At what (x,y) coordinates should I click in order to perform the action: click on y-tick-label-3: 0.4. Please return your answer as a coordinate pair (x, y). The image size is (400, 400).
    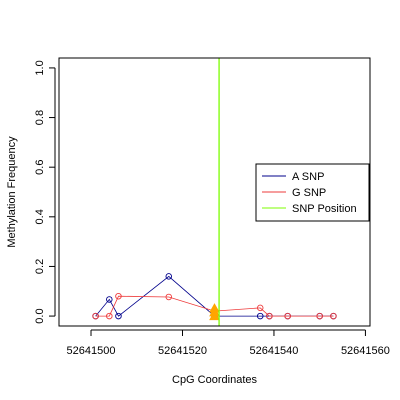
    Looking at the image, I should click on (40, 216).